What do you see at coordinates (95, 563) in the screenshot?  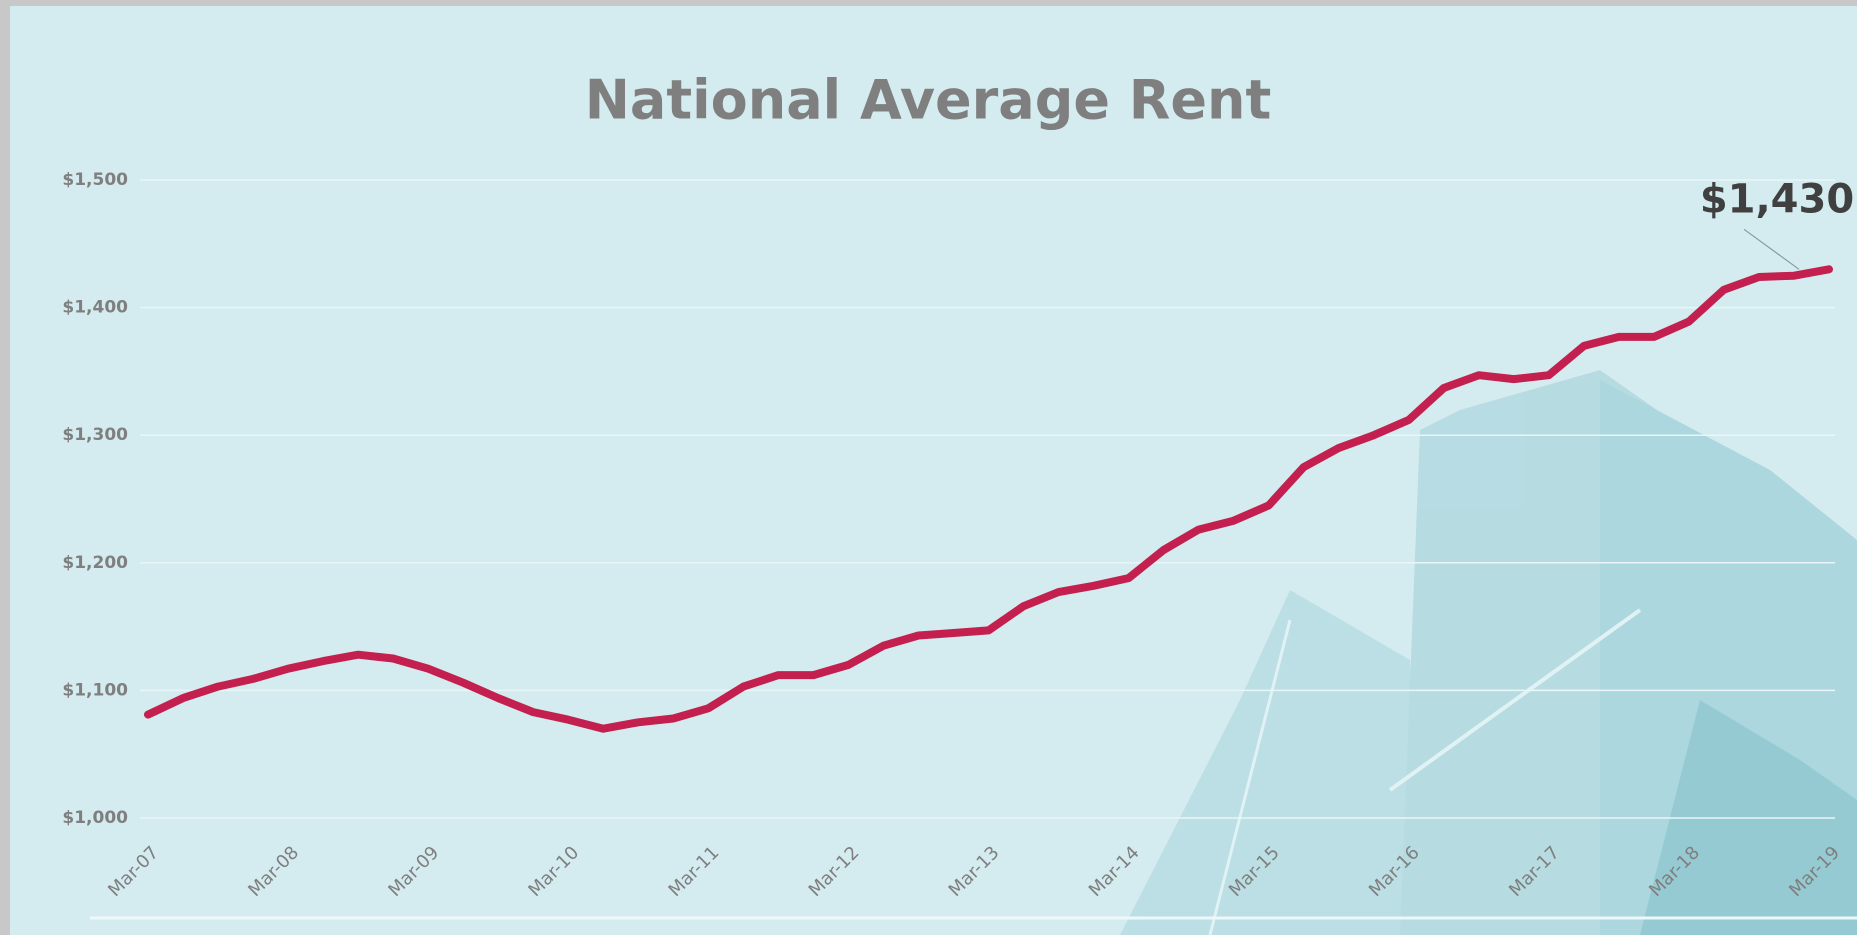 I see `y-tick-label: $1,200` at bounding box center [95, 563].